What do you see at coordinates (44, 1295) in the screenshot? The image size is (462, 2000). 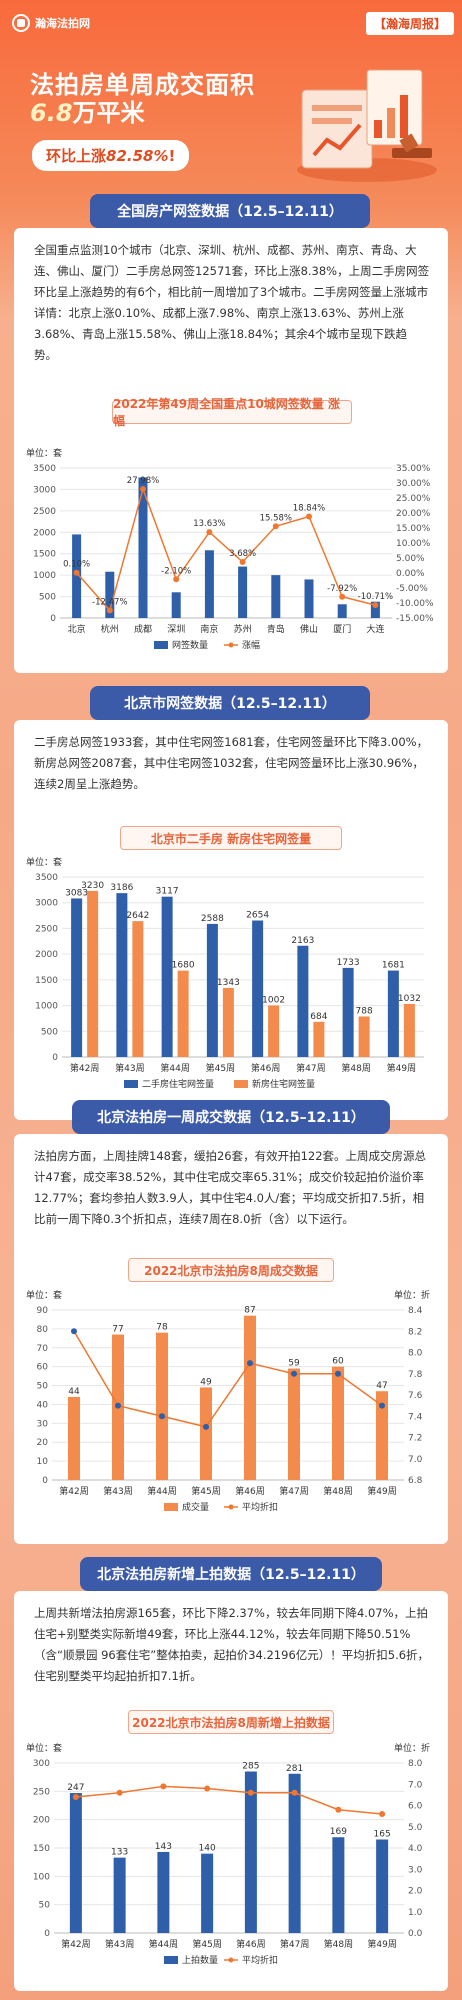 I see `y-axis-label: 单位：套` at bounding box center [44, 1295].